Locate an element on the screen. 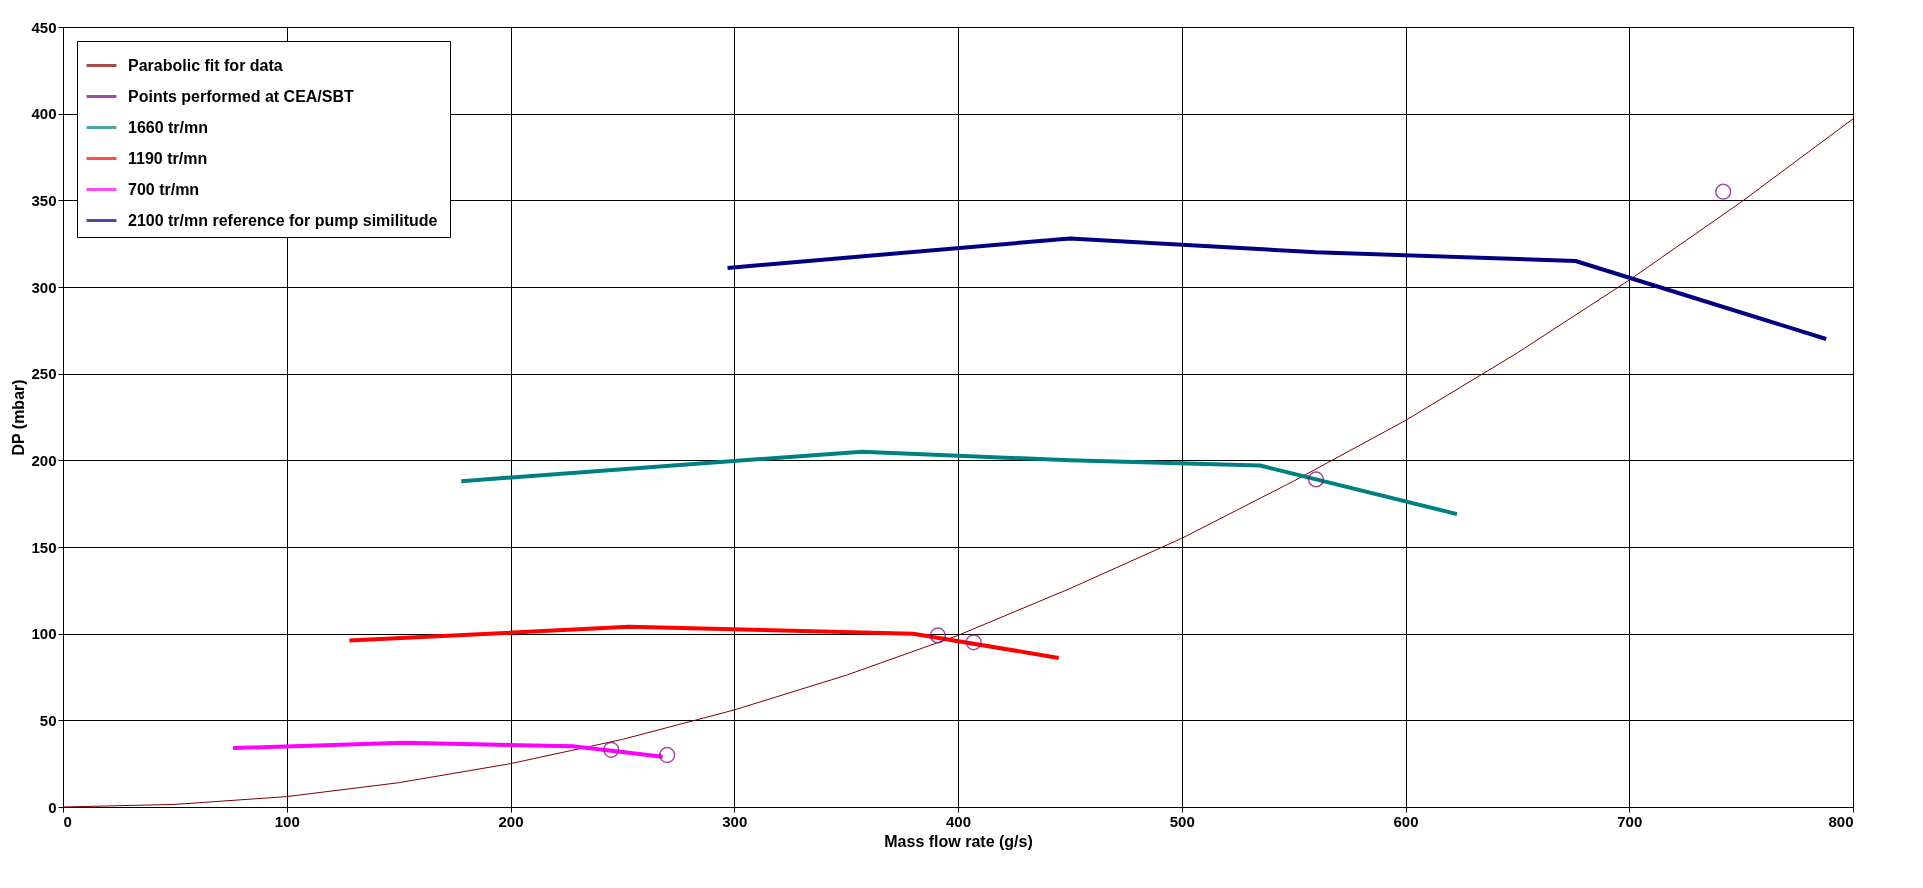 This screenshot has width=1923, height=888. x-tick-label: 800 is located at coordinates (1841, 821).